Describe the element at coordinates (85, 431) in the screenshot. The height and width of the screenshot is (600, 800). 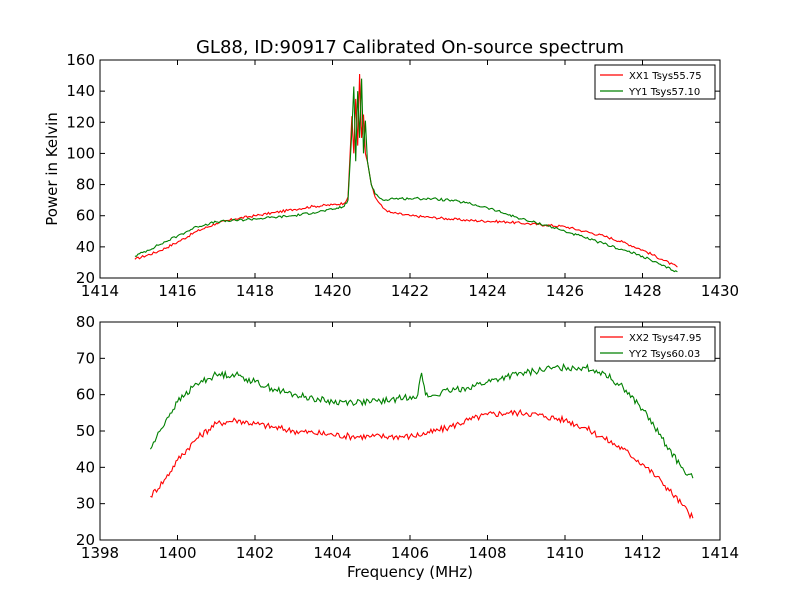
I see `bottom-y-tick-label: 50` at that location.